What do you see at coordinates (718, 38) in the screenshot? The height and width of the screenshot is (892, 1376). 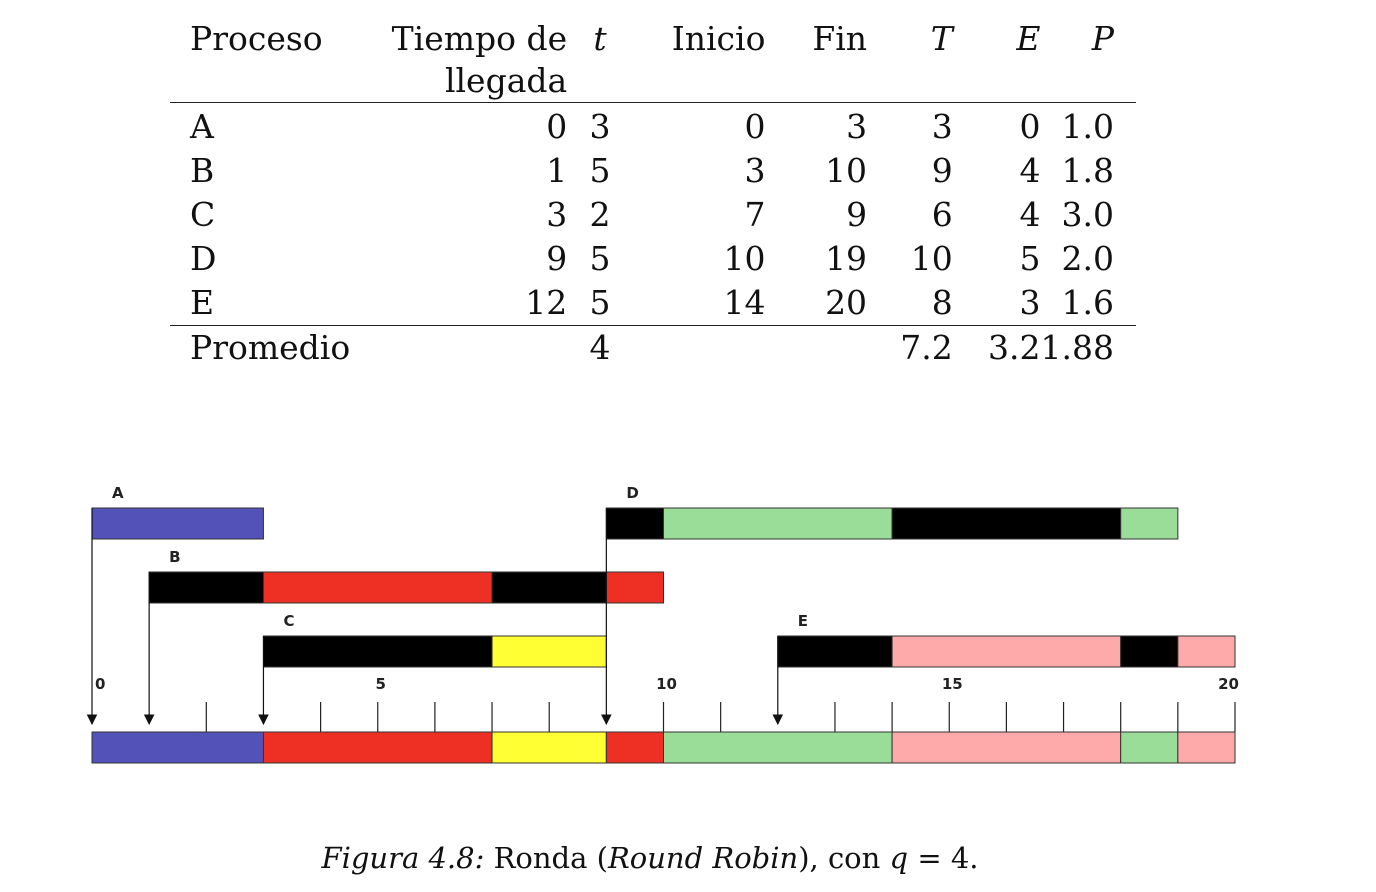 I see `header-inicio: Inicio` at bounding box center [718, 38].